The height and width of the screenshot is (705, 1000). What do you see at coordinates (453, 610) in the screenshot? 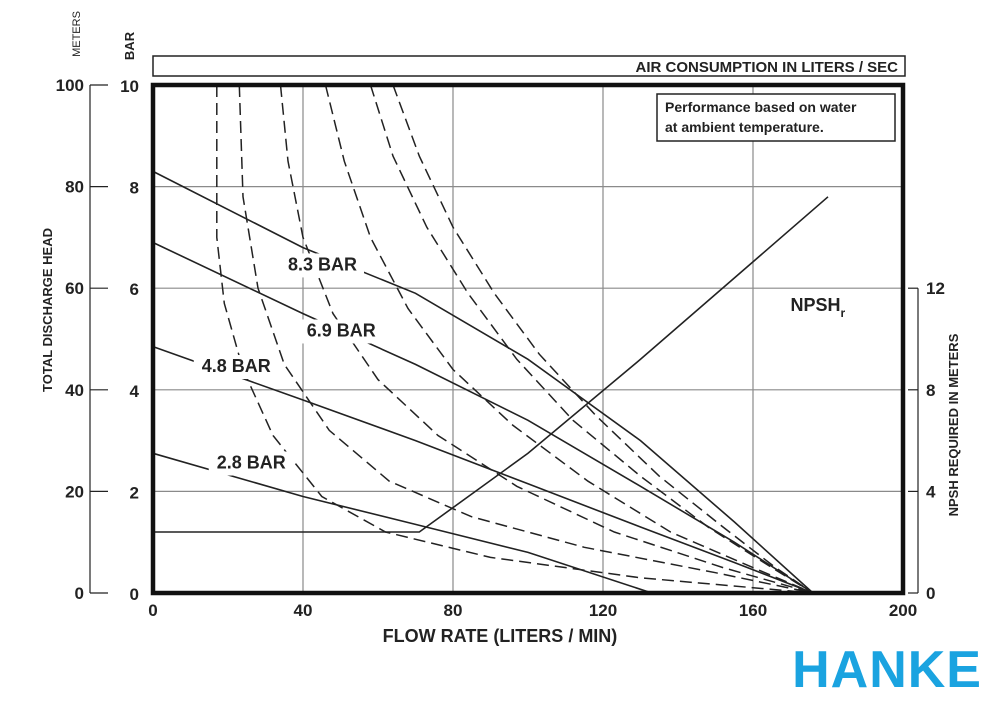
I see `x-tick-label: 80` at bounding box center [453, 610].